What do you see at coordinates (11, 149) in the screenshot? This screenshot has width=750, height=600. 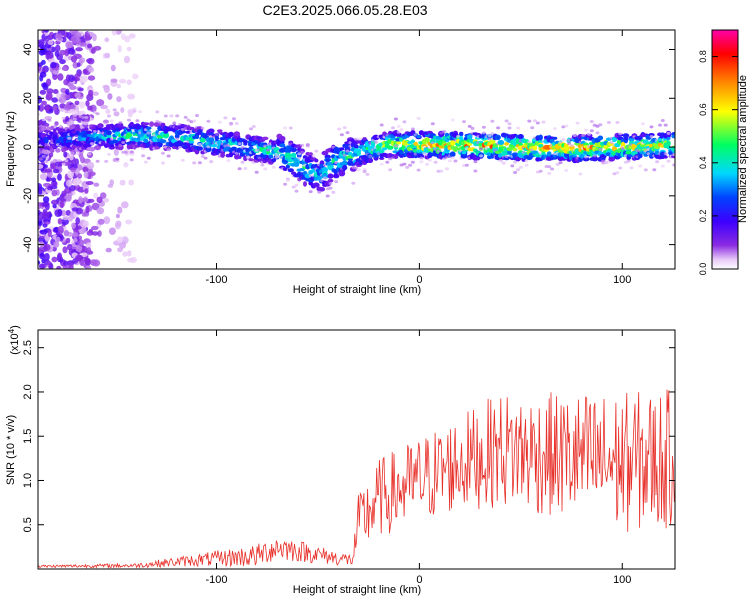 I see `spectrogram-y-label: Frequency (Hz)` at bounding box center [11, 149].